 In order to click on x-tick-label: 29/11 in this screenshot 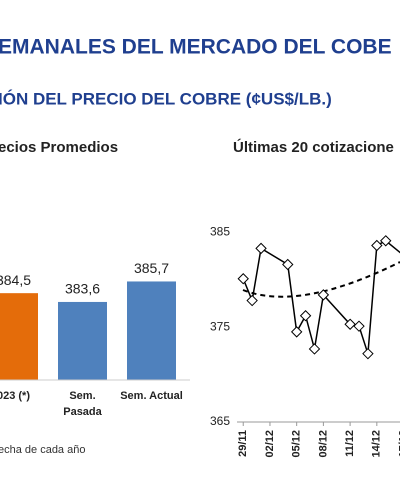, I will do `click(243, 443)`.